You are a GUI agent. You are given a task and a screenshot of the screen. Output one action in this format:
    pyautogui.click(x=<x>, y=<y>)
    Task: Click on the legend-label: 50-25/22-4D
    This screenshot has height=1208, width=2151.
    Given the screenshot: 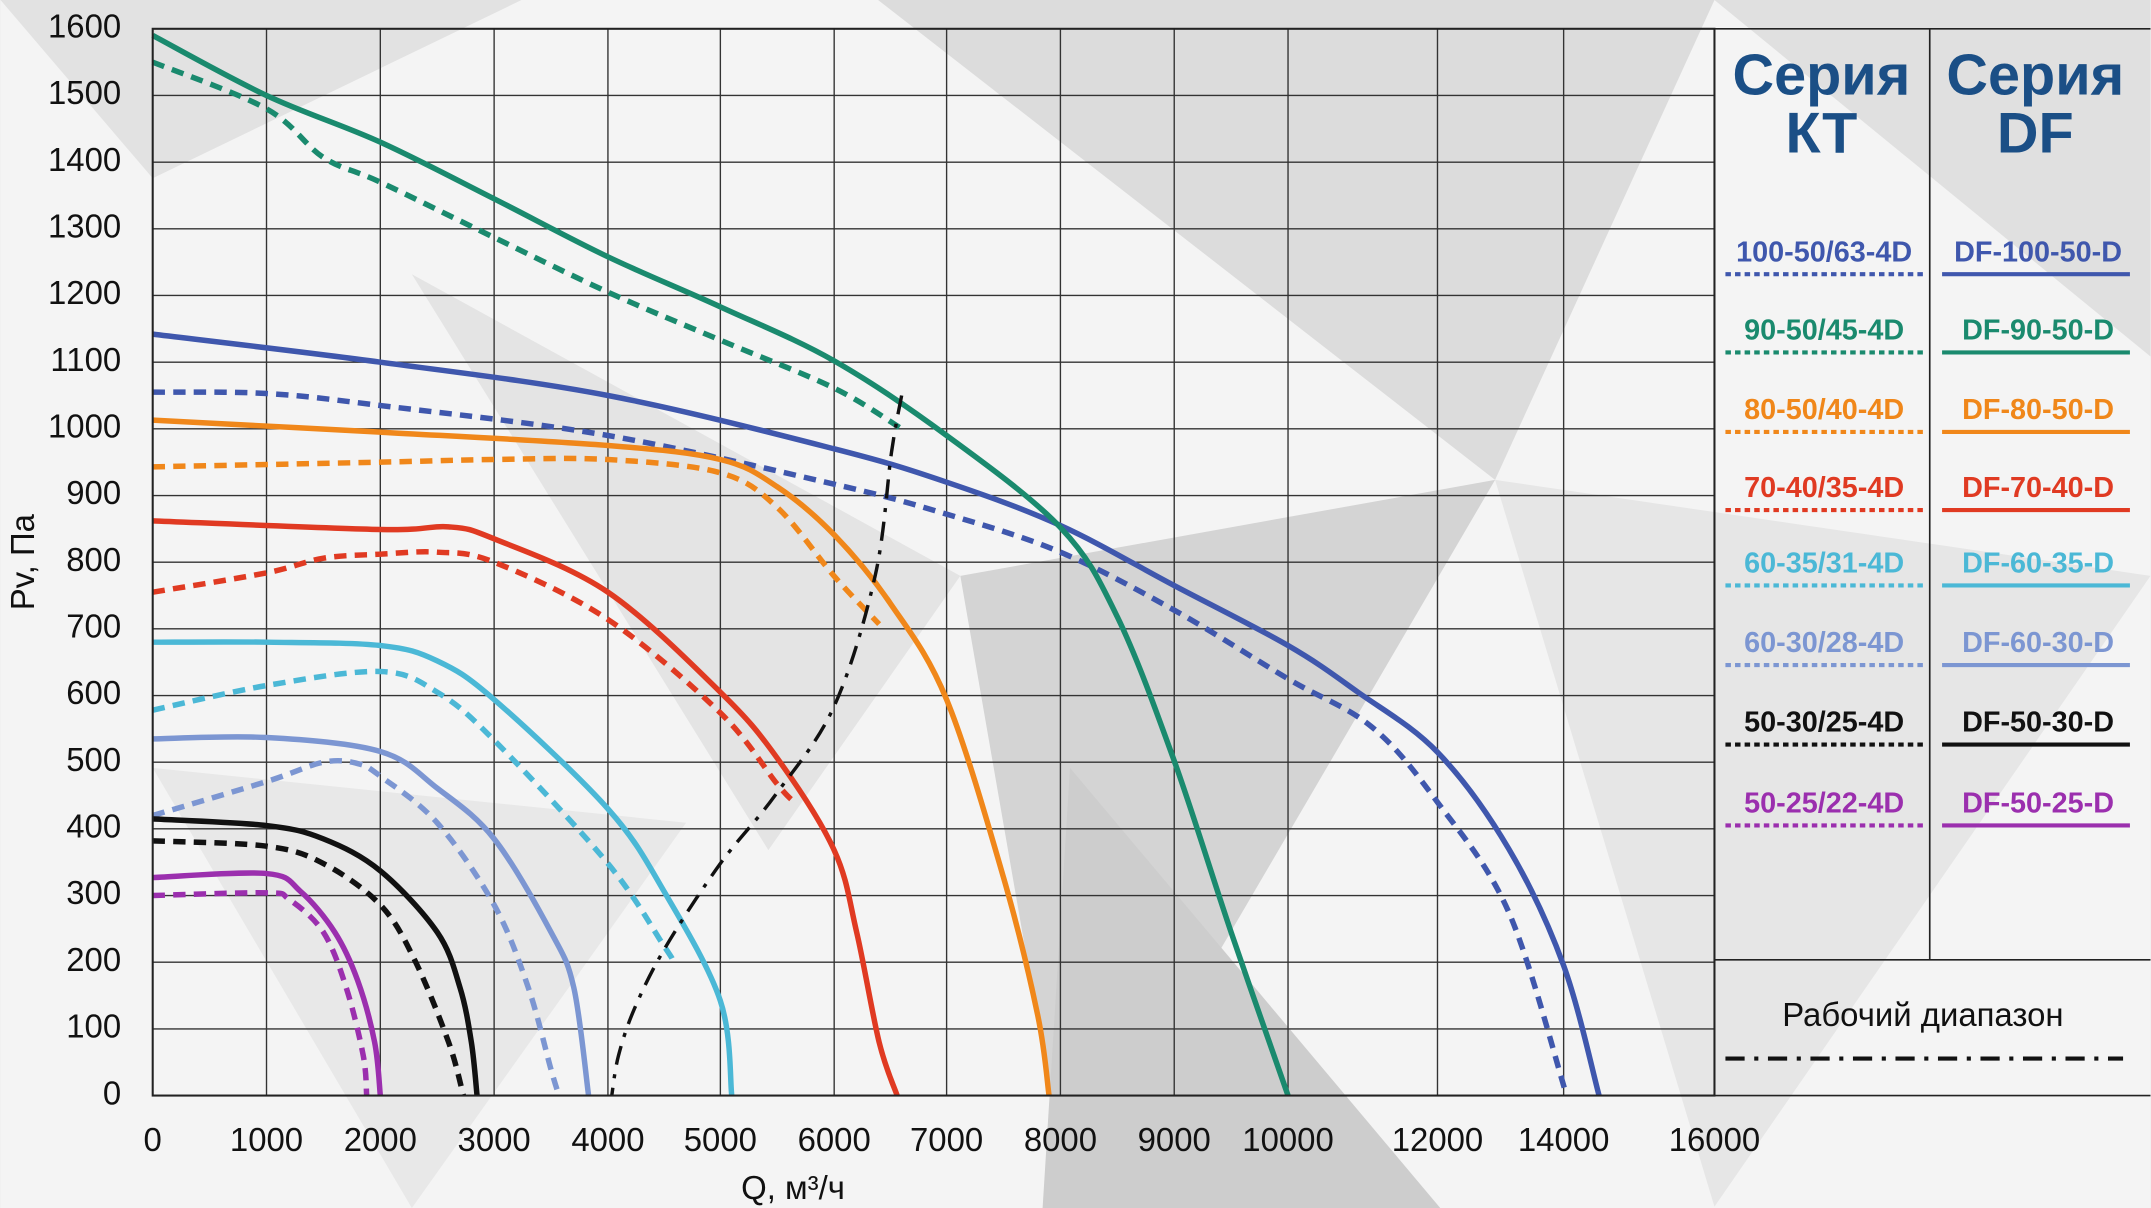 What is the action you would take?
    pyautogui.click(x=1824, y=803)
    